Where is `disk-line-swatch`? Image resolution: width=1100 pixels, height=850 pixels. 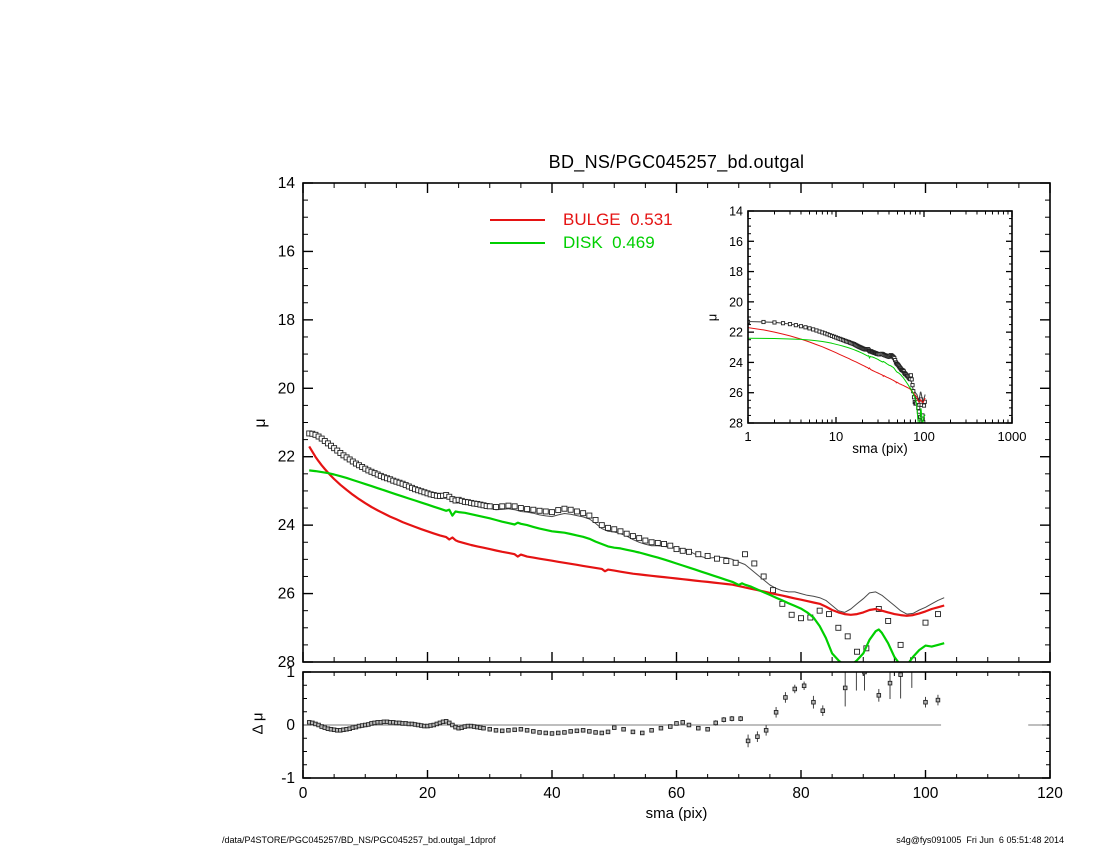 disk-line-swatch is located at coordinates (517, 243).